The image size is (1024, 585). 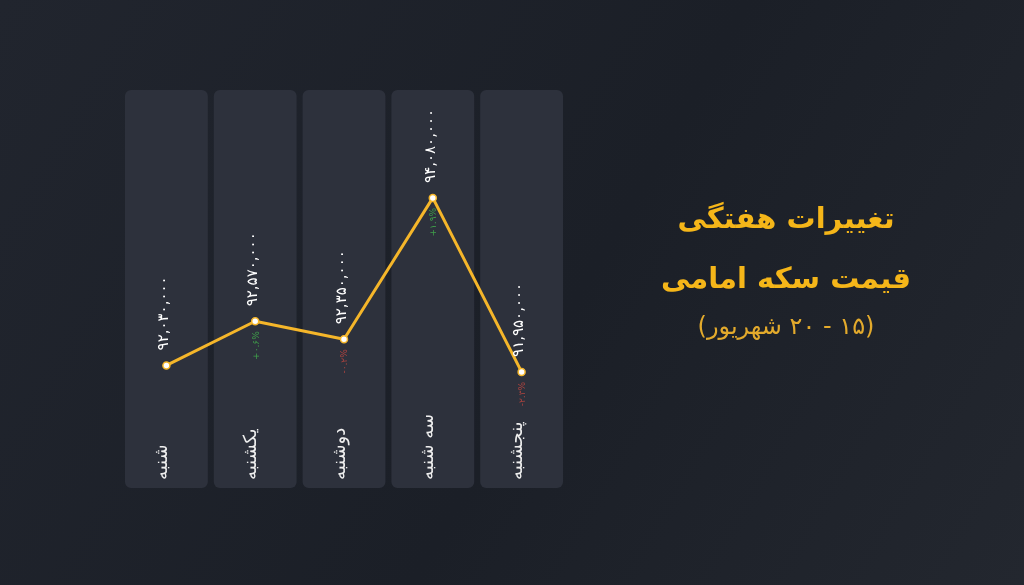 I want to click on data-label: ۹۱,۹۵۰,۰۰۰, so click(x=518, y=319).